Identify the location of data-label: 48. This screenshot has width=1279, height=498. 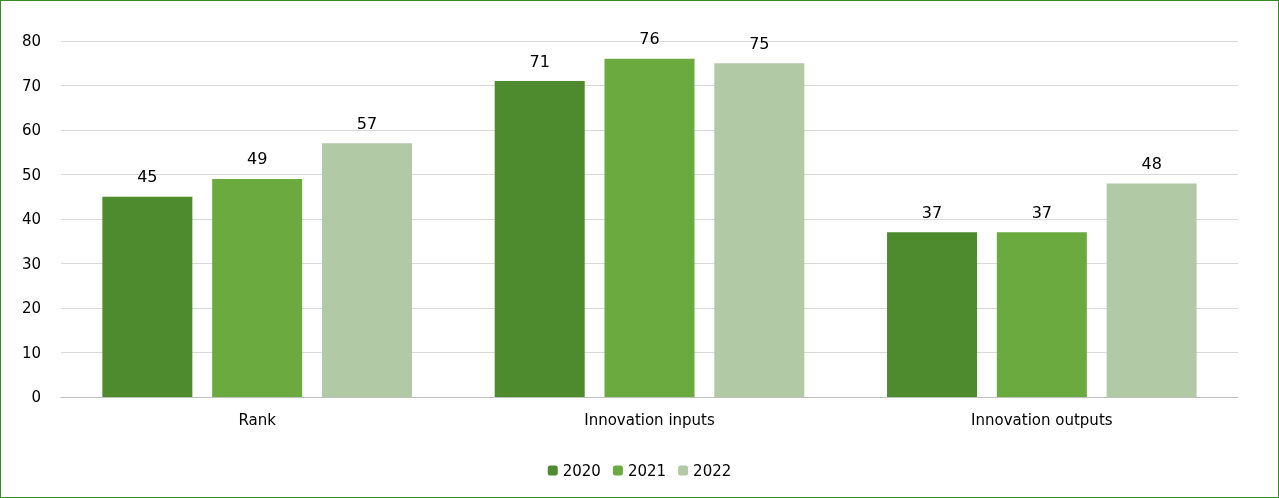
(1151, 163).